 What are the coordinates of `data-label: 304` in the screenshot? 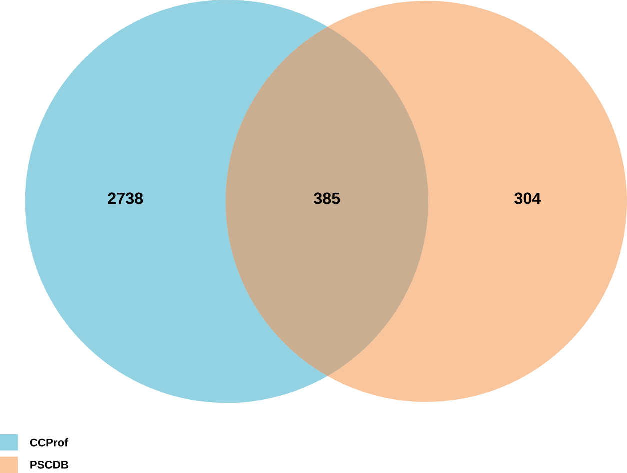 It's located at (528, 198).